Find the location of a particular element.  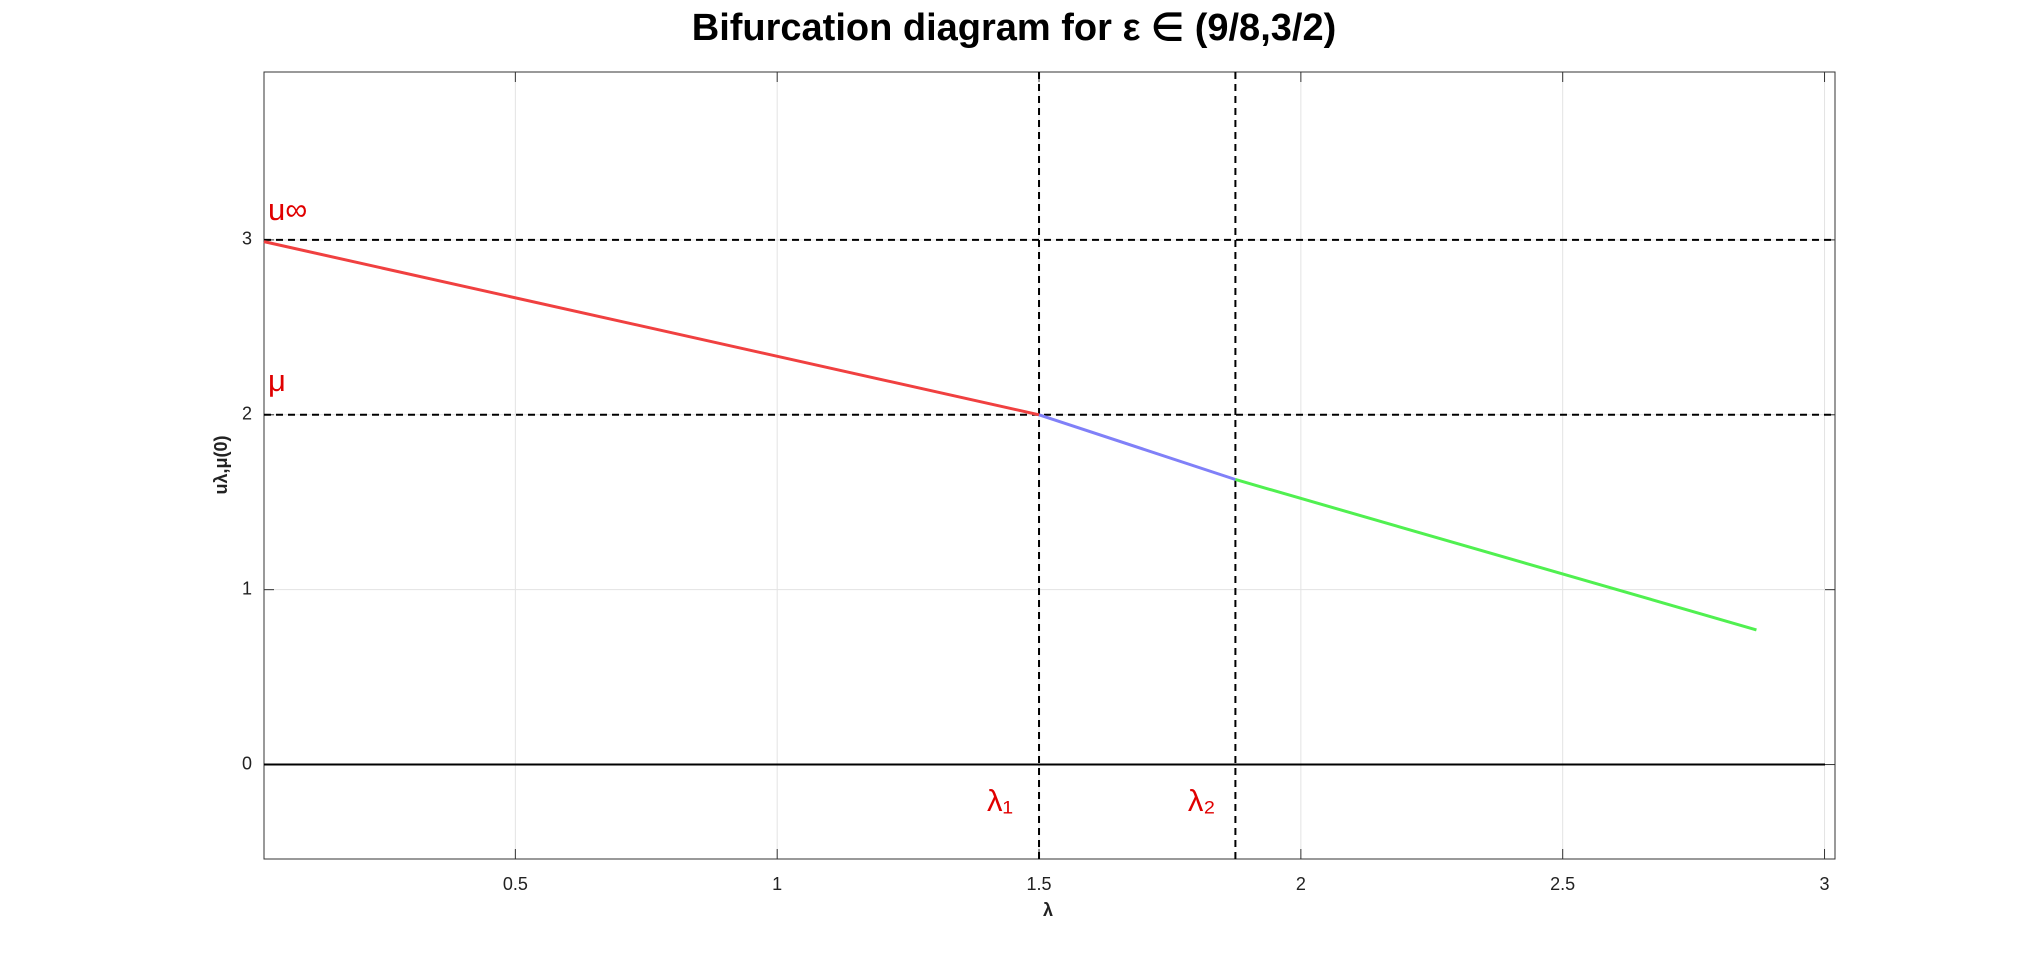

y-axis-label: uλ,μ(0) is located at coordinates (221, 464).